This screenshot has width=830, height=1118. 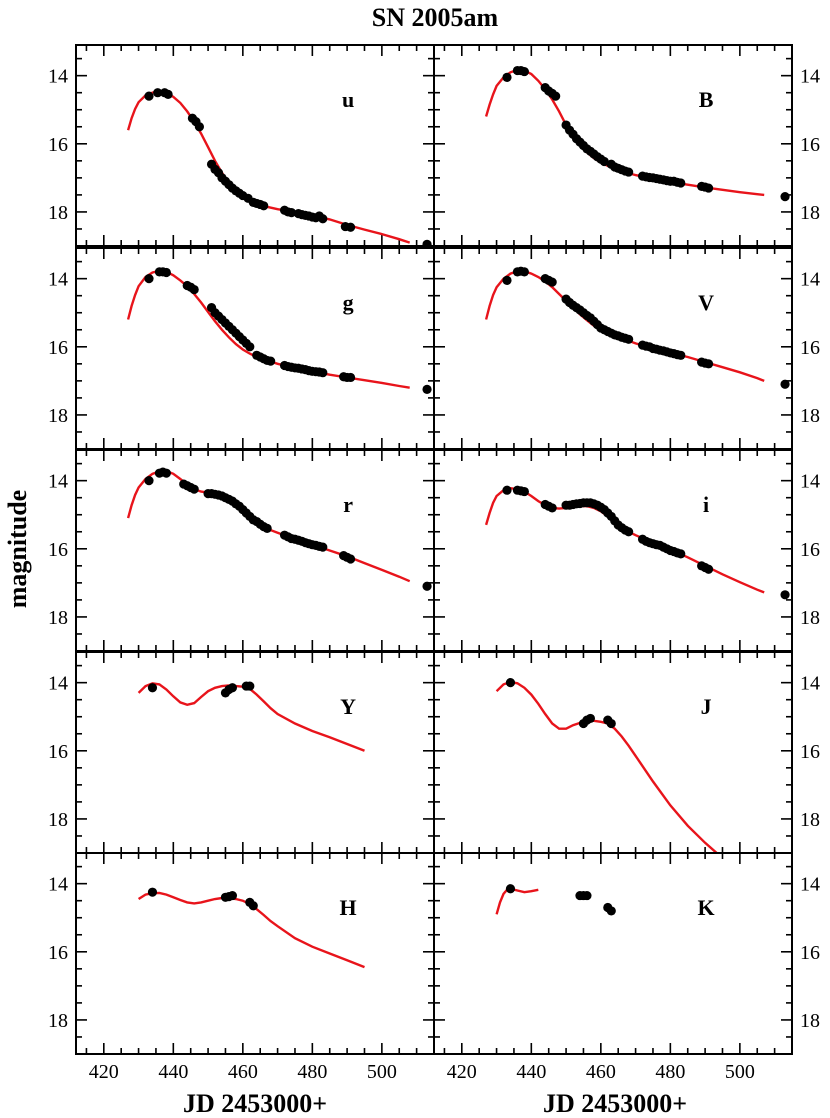 I want to click on panel-frame-J, so click(x=613, y=752).